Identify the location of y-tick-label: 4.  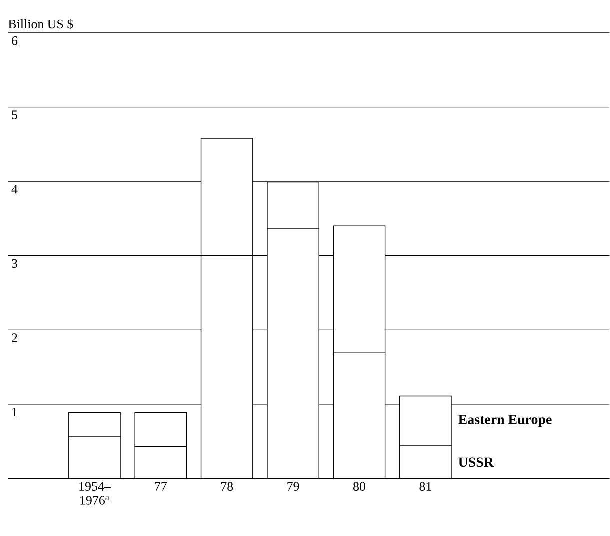
(15, 189).